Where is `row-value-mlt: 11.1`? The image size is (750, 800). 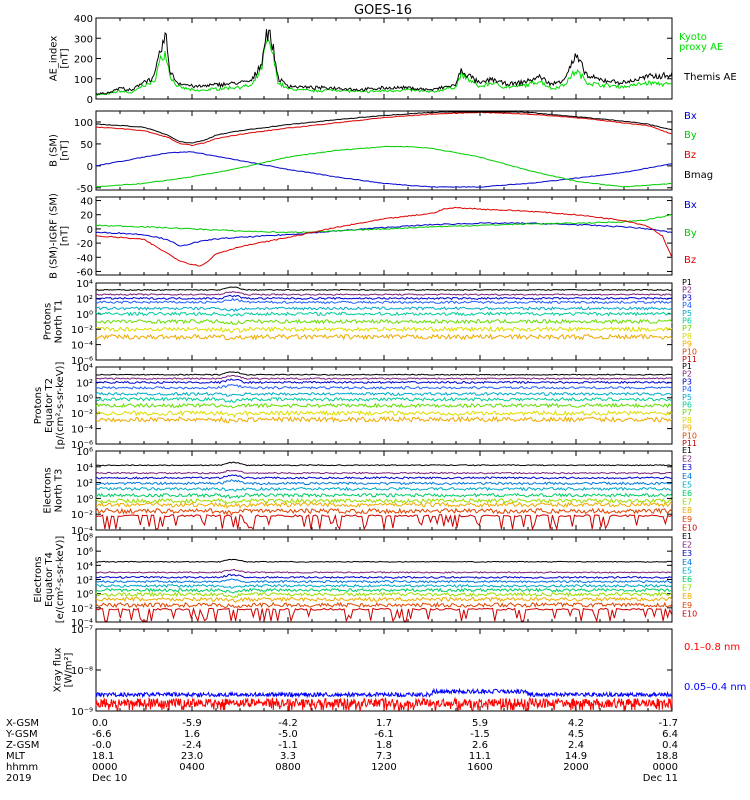 row-value-mlt: 11.1 is located at coordinates (480, 756).